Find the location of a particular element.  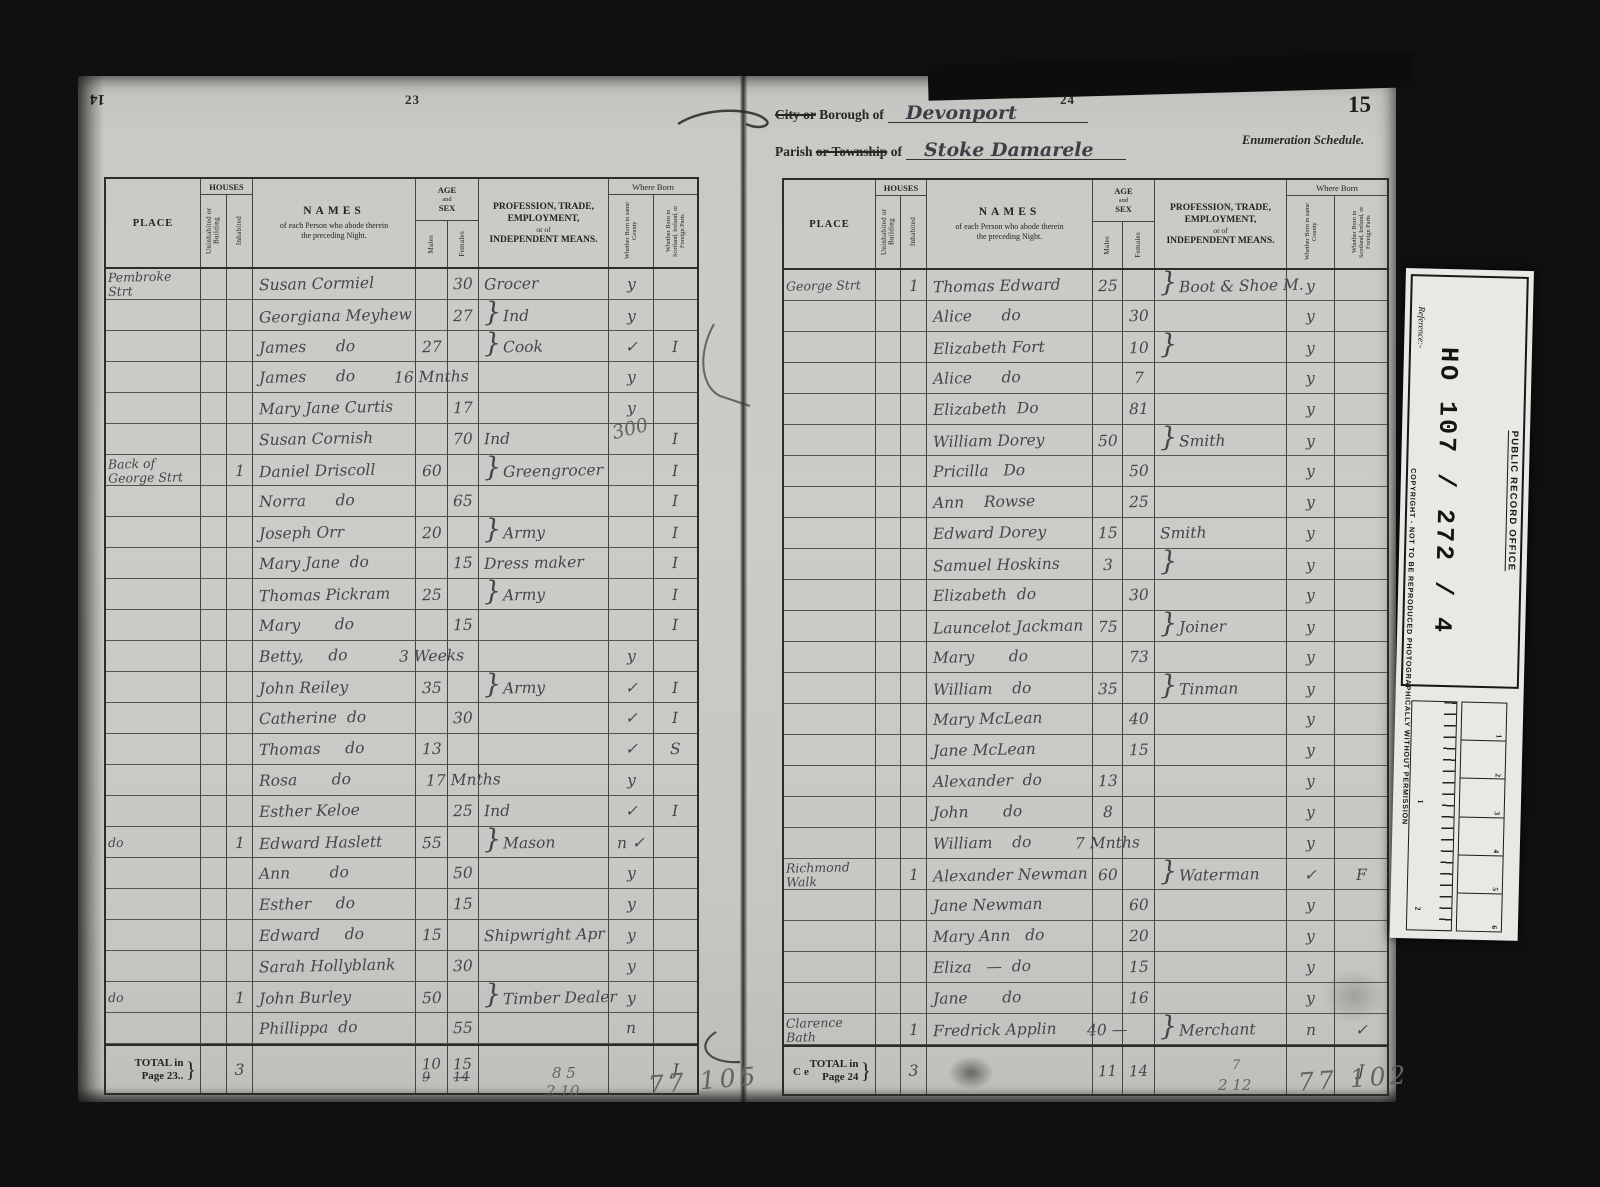

parish-line: Parish or Township of Stoke Damarele is located at coordinates (955, 150).